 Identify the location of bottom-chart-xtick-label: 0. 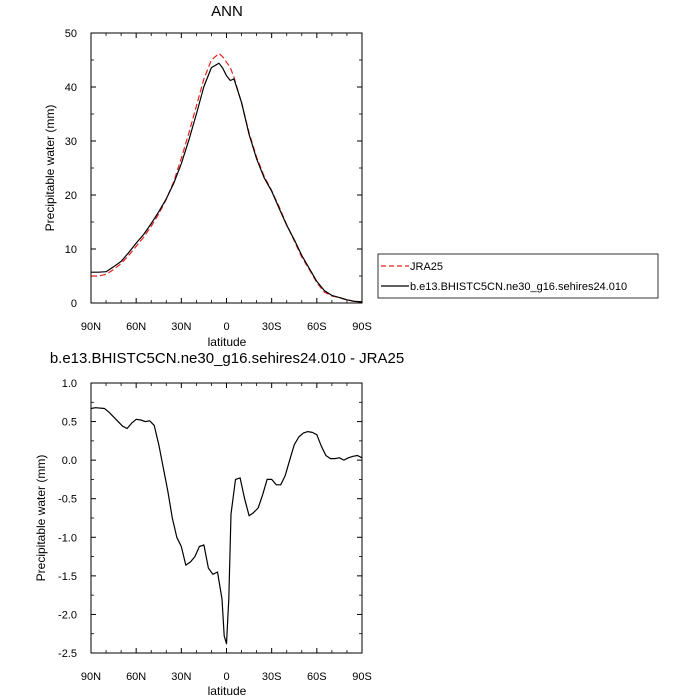
(226, 677).